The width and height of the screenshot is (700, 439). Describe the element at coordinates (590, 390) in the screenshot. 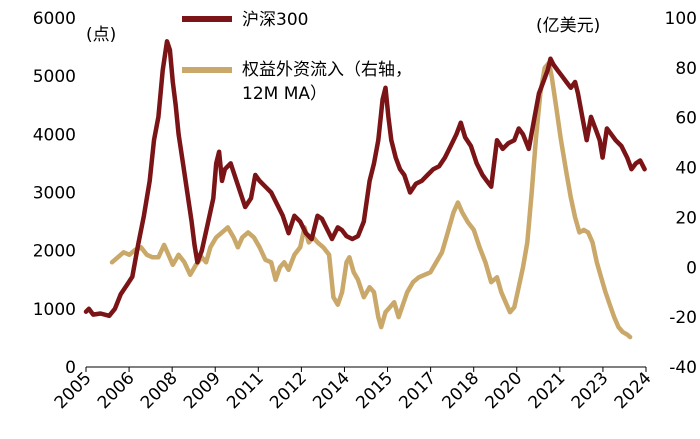

I see `x-tick-label: 2023` at that location.